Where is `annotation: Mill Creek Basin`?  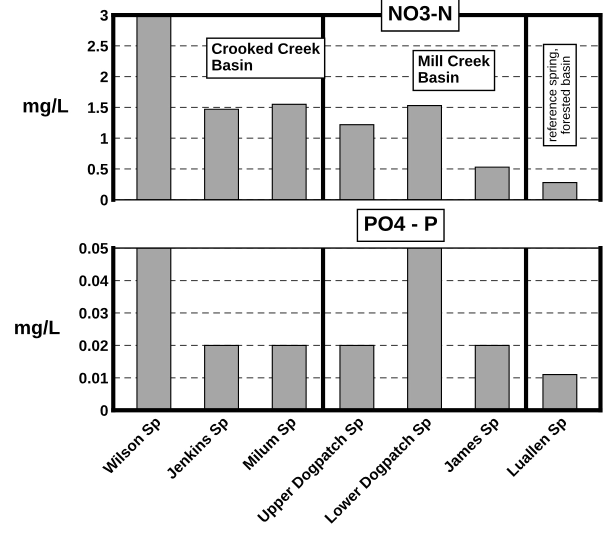 annotation: Mill Creek Basin is located at coordinates (454, 69).